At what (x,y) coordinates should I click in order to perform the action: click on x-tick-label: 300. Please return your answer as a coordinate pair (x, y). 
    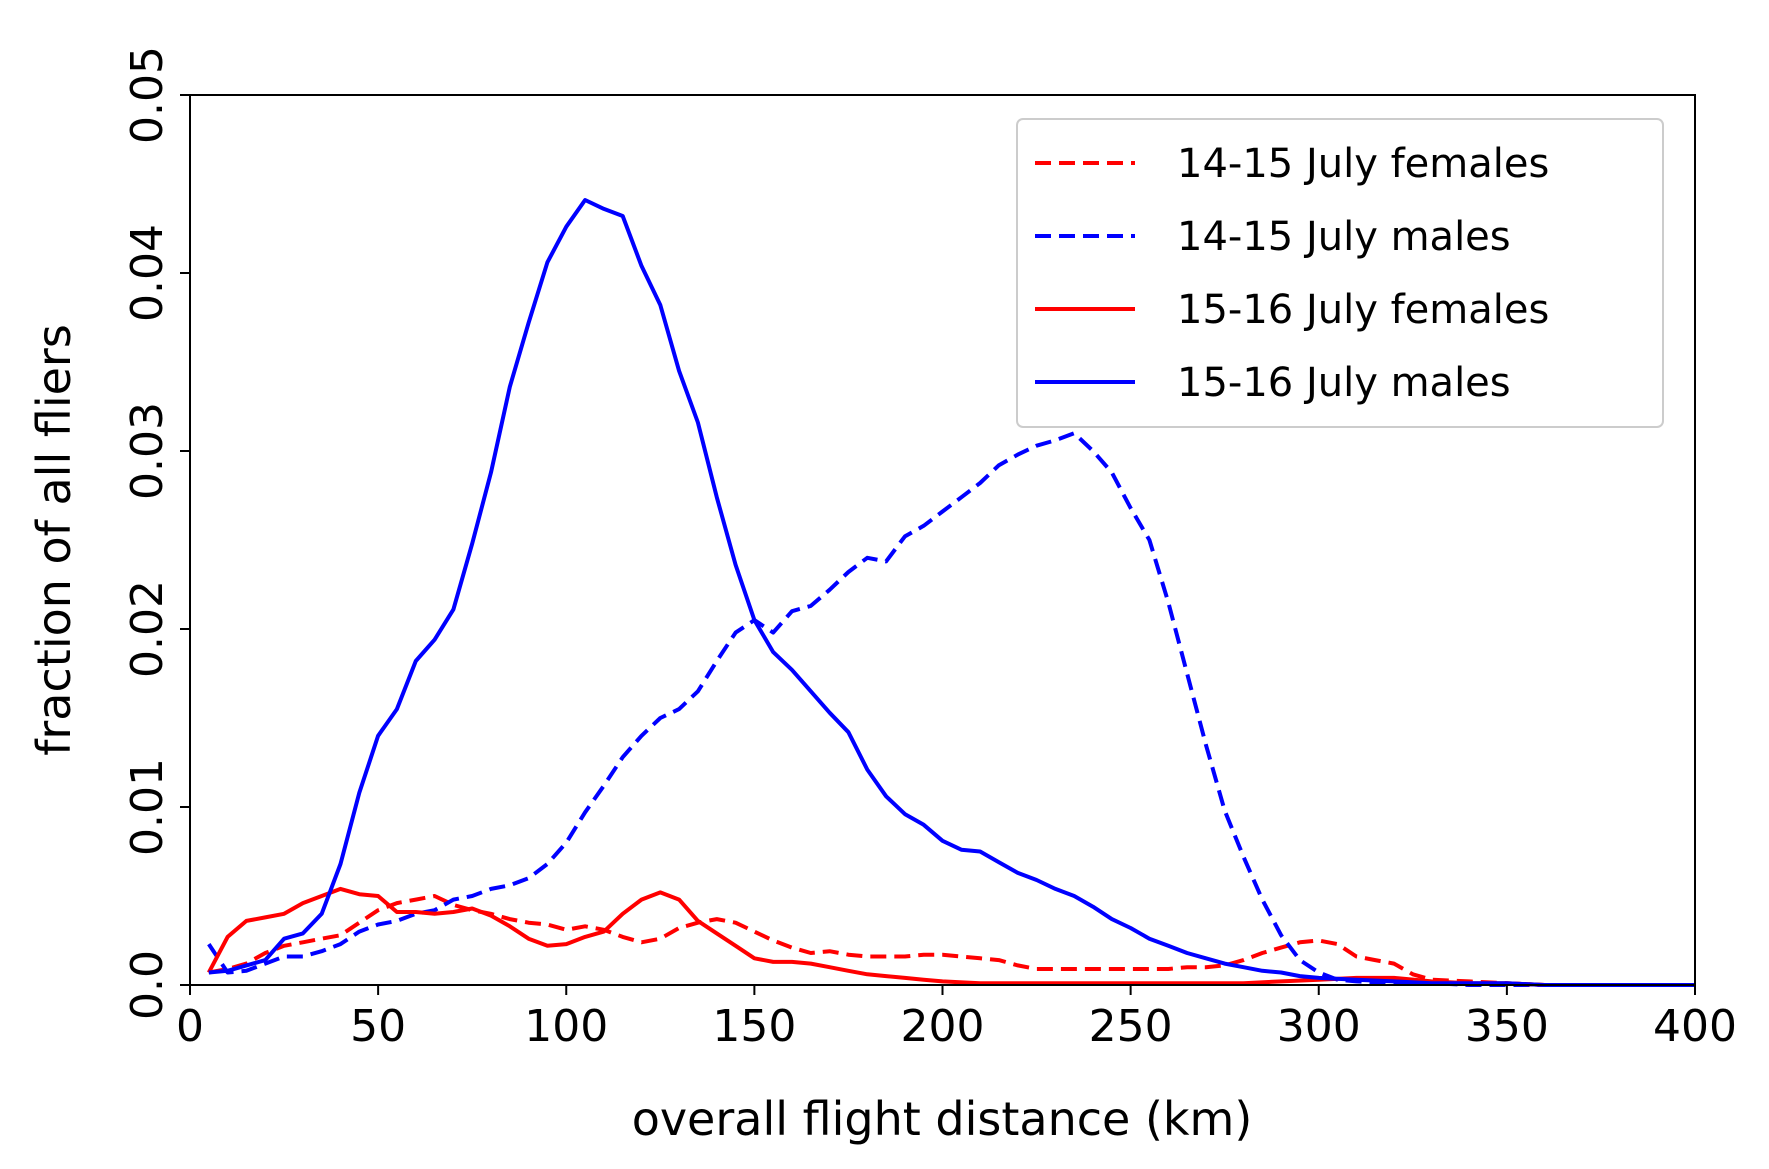
    Looking at the image, I should click on (1319, 1026).